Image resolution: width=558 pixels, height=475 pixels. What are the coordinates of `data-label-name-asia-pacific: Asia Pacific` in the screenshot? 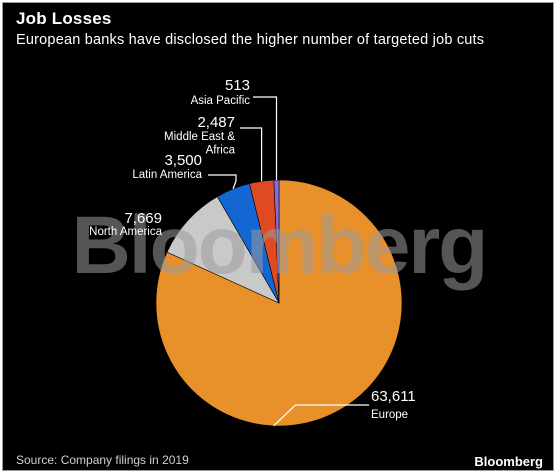 It's located at (221, 101).